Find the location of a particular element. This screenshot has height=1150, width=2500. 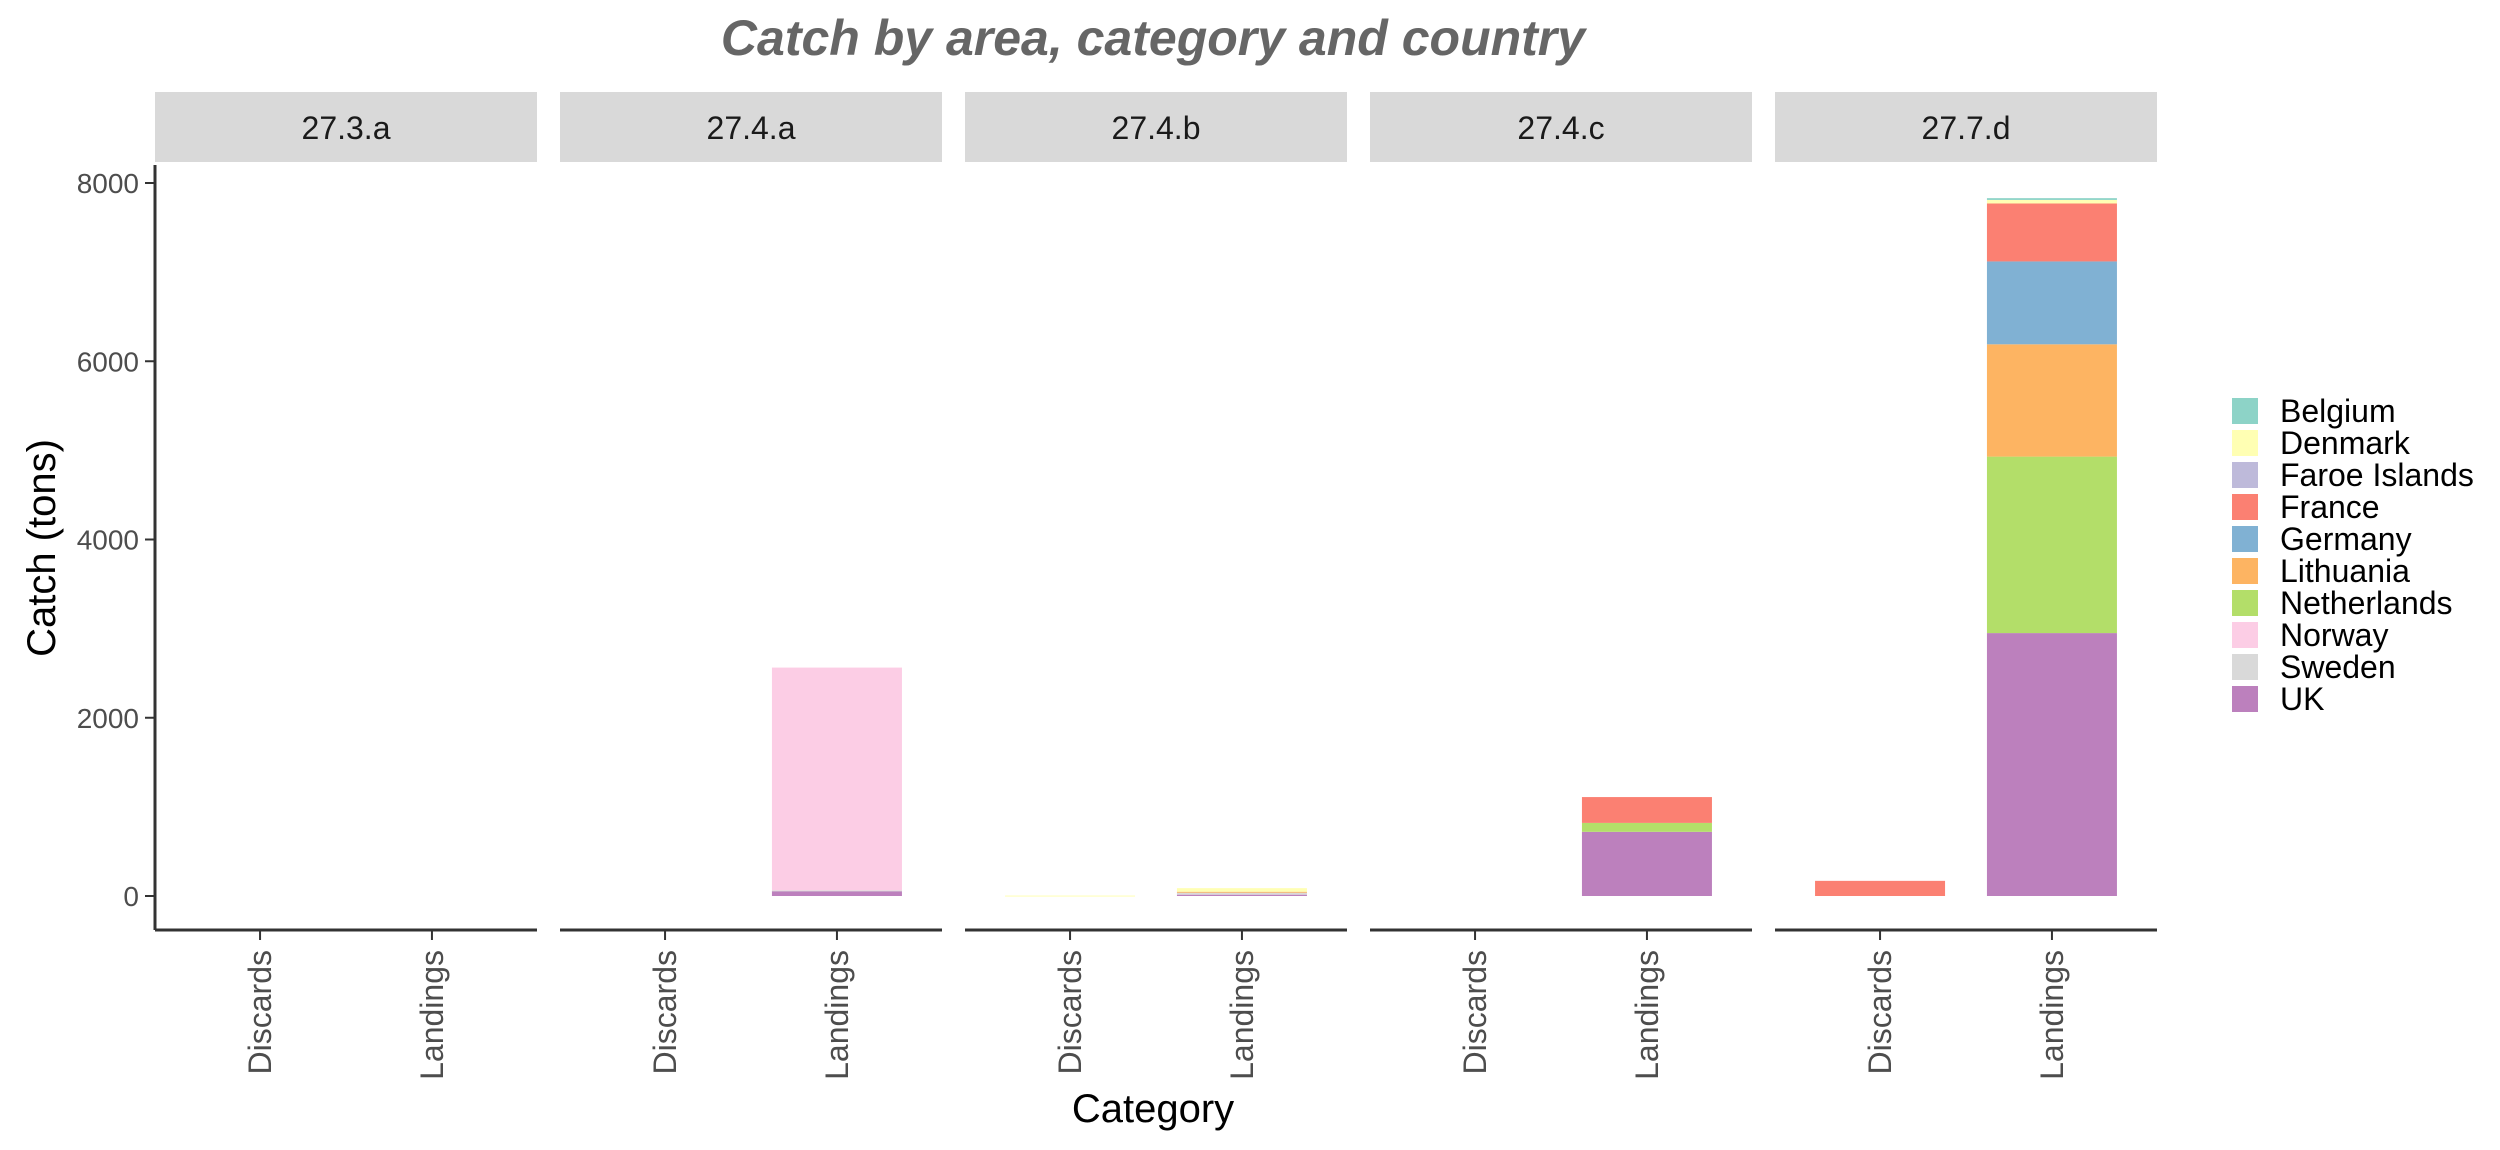

legend-label: Netherlands is located at coordinates (2366, 603).